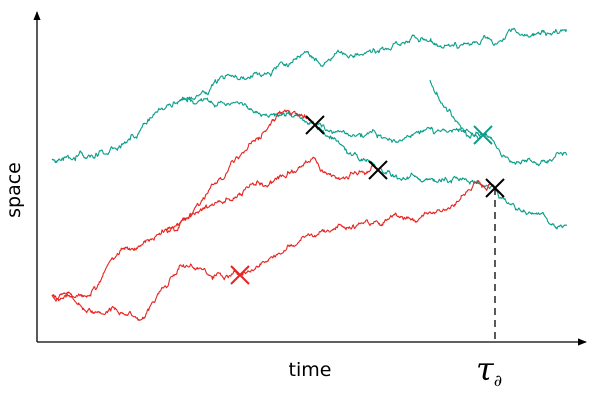 This screenshot has height=400, width=600. What do you see at coordinates (310, 370) in the screenshot?
I see `x-axis-label: time` at bounding box center [310, 370].